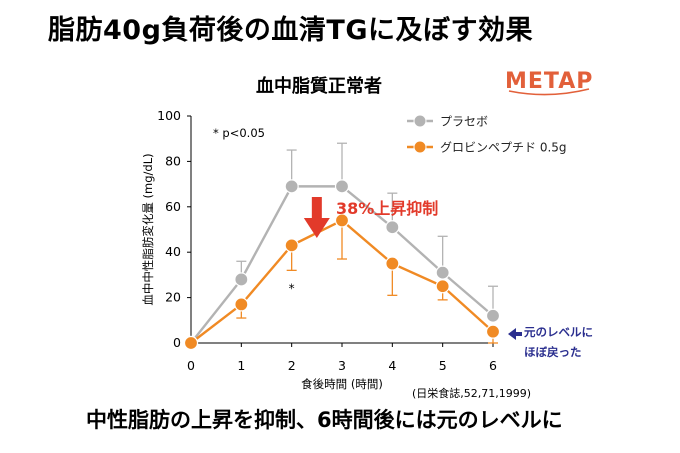 The width and height of the screenshot is (680, 453). Describe the element at coordinates (387, 208) in the screenshot. I see `reduction-label: 38%上昇抑制` at that location.